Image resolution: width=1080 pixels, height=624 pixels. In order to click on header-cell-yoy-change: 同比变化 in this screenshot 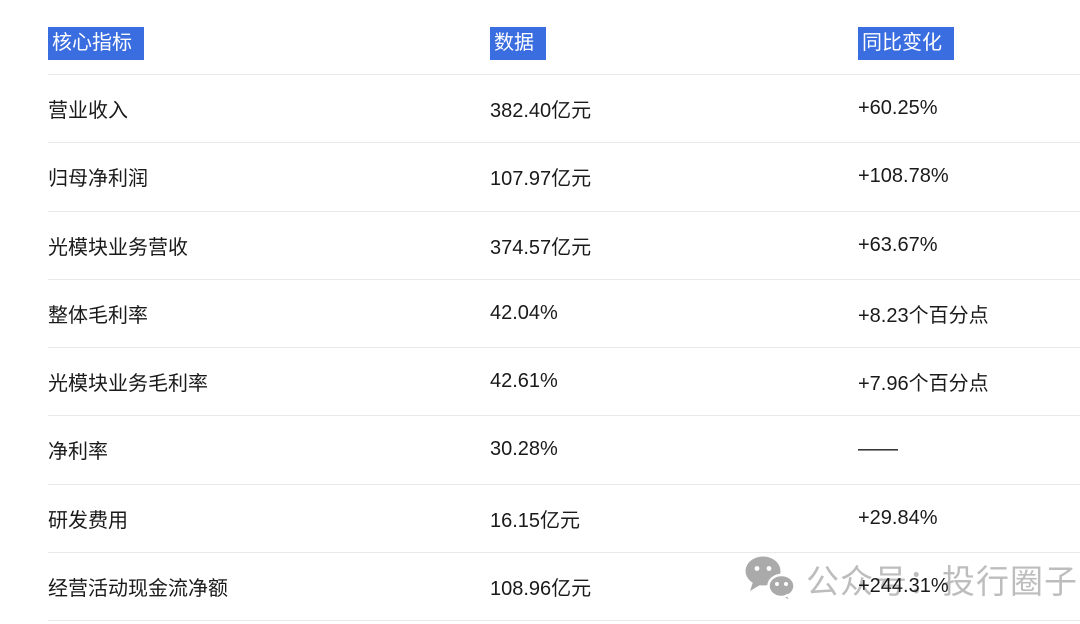, I will do `click(969, 43)`.